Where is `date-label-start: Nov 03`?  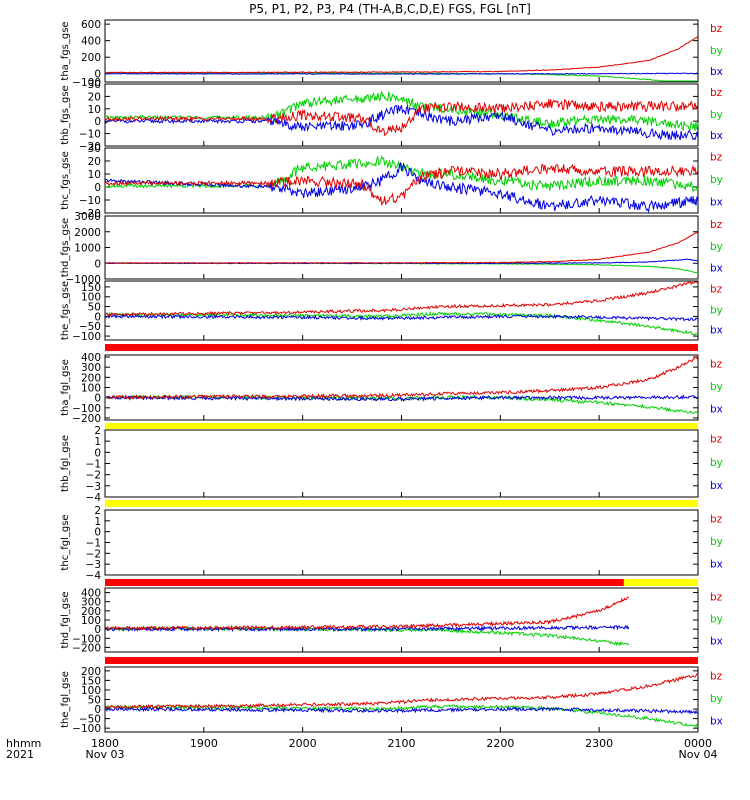
date-label-start: Nov 03 is located at coordinates (105, 754).